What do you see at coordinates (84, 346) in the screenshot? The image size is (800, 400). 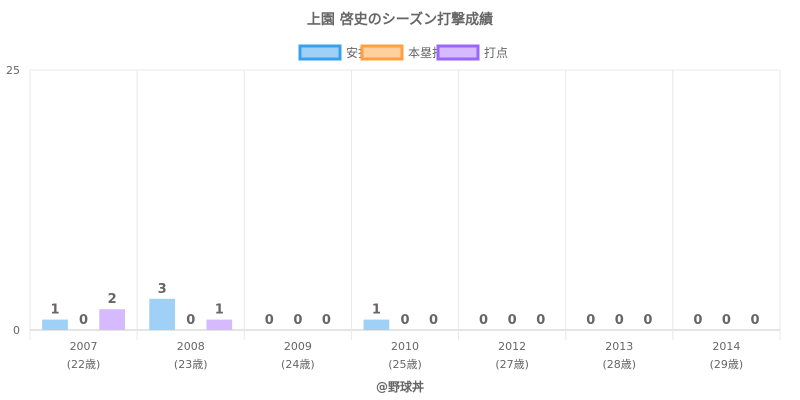 I see `x-tick-label: 2007` at bounding box center [84, 346].